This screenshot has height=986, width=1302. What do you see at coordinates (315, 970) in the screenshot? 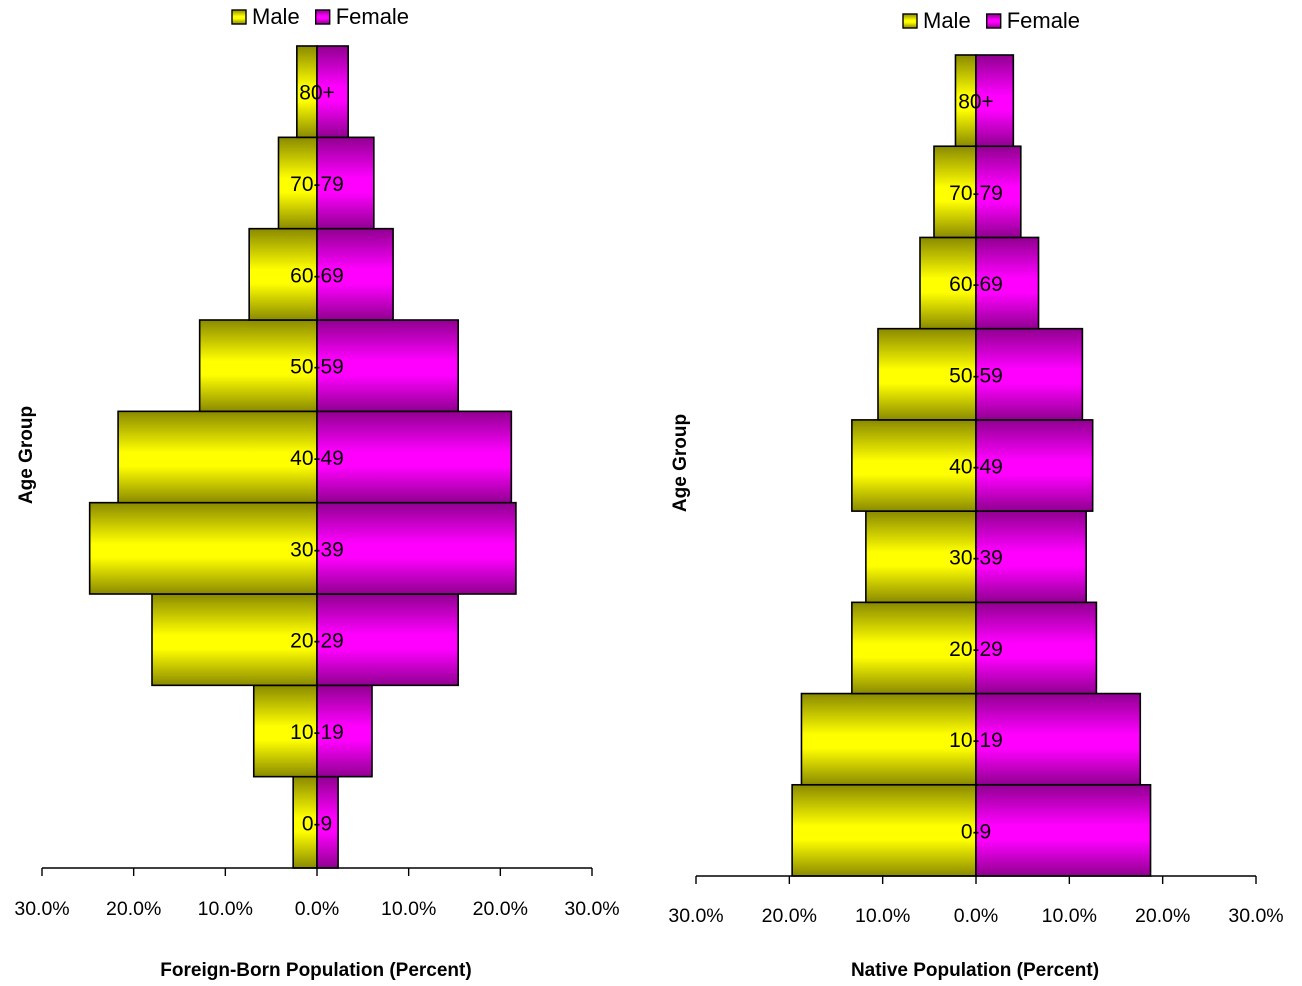
I see `x-axis-title: Foreign-Born Population (Percent)` at bounding box center [315, 970].